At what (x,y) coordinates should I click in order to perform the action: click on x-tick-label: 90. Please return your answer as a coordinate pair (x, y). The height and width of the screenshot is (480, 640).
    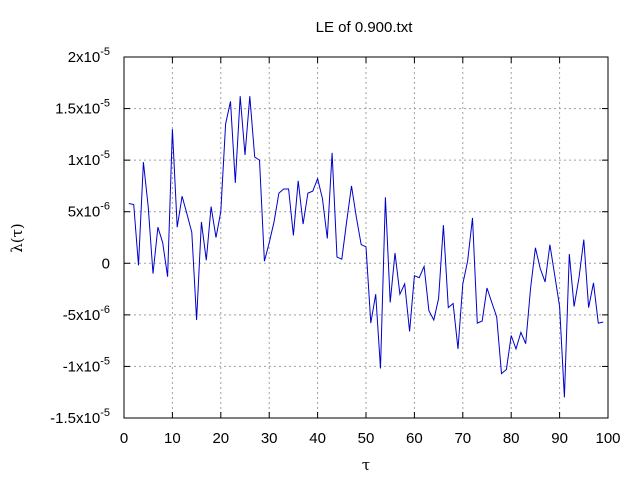
    Looking at the image, I should click on (559, 438).